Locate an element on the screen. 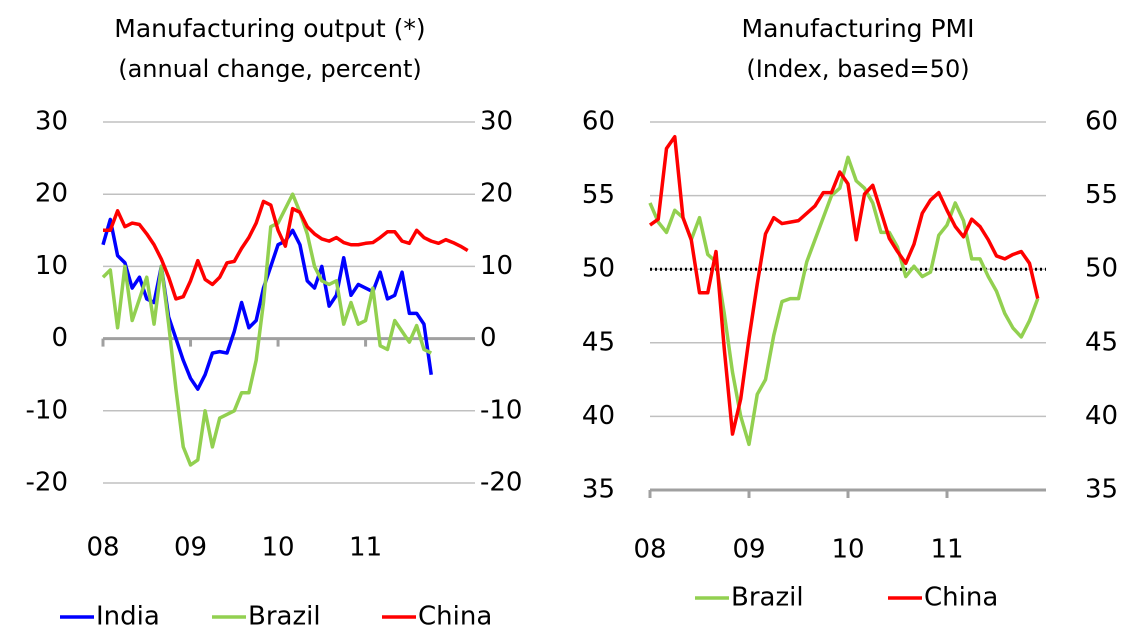 The image size is (1126, 630). y2-tick-label: 0 is located at coordinates (488, 338).